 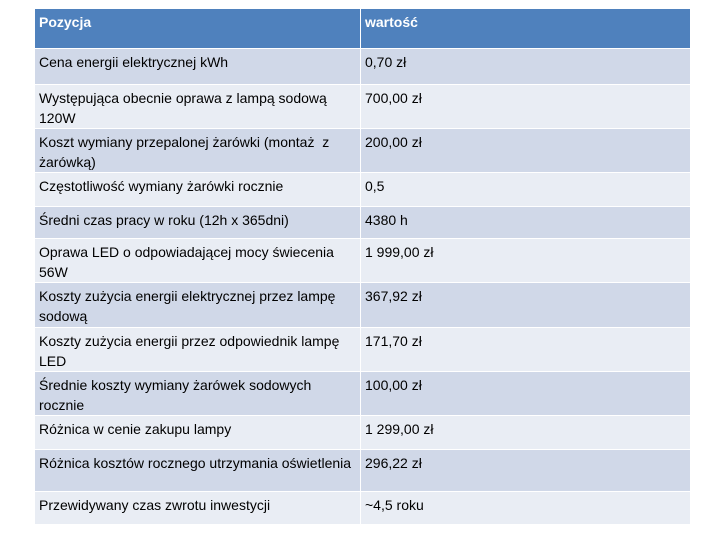 I want to click on value-cell: 700,00 zł, so click(x=525, y=106).